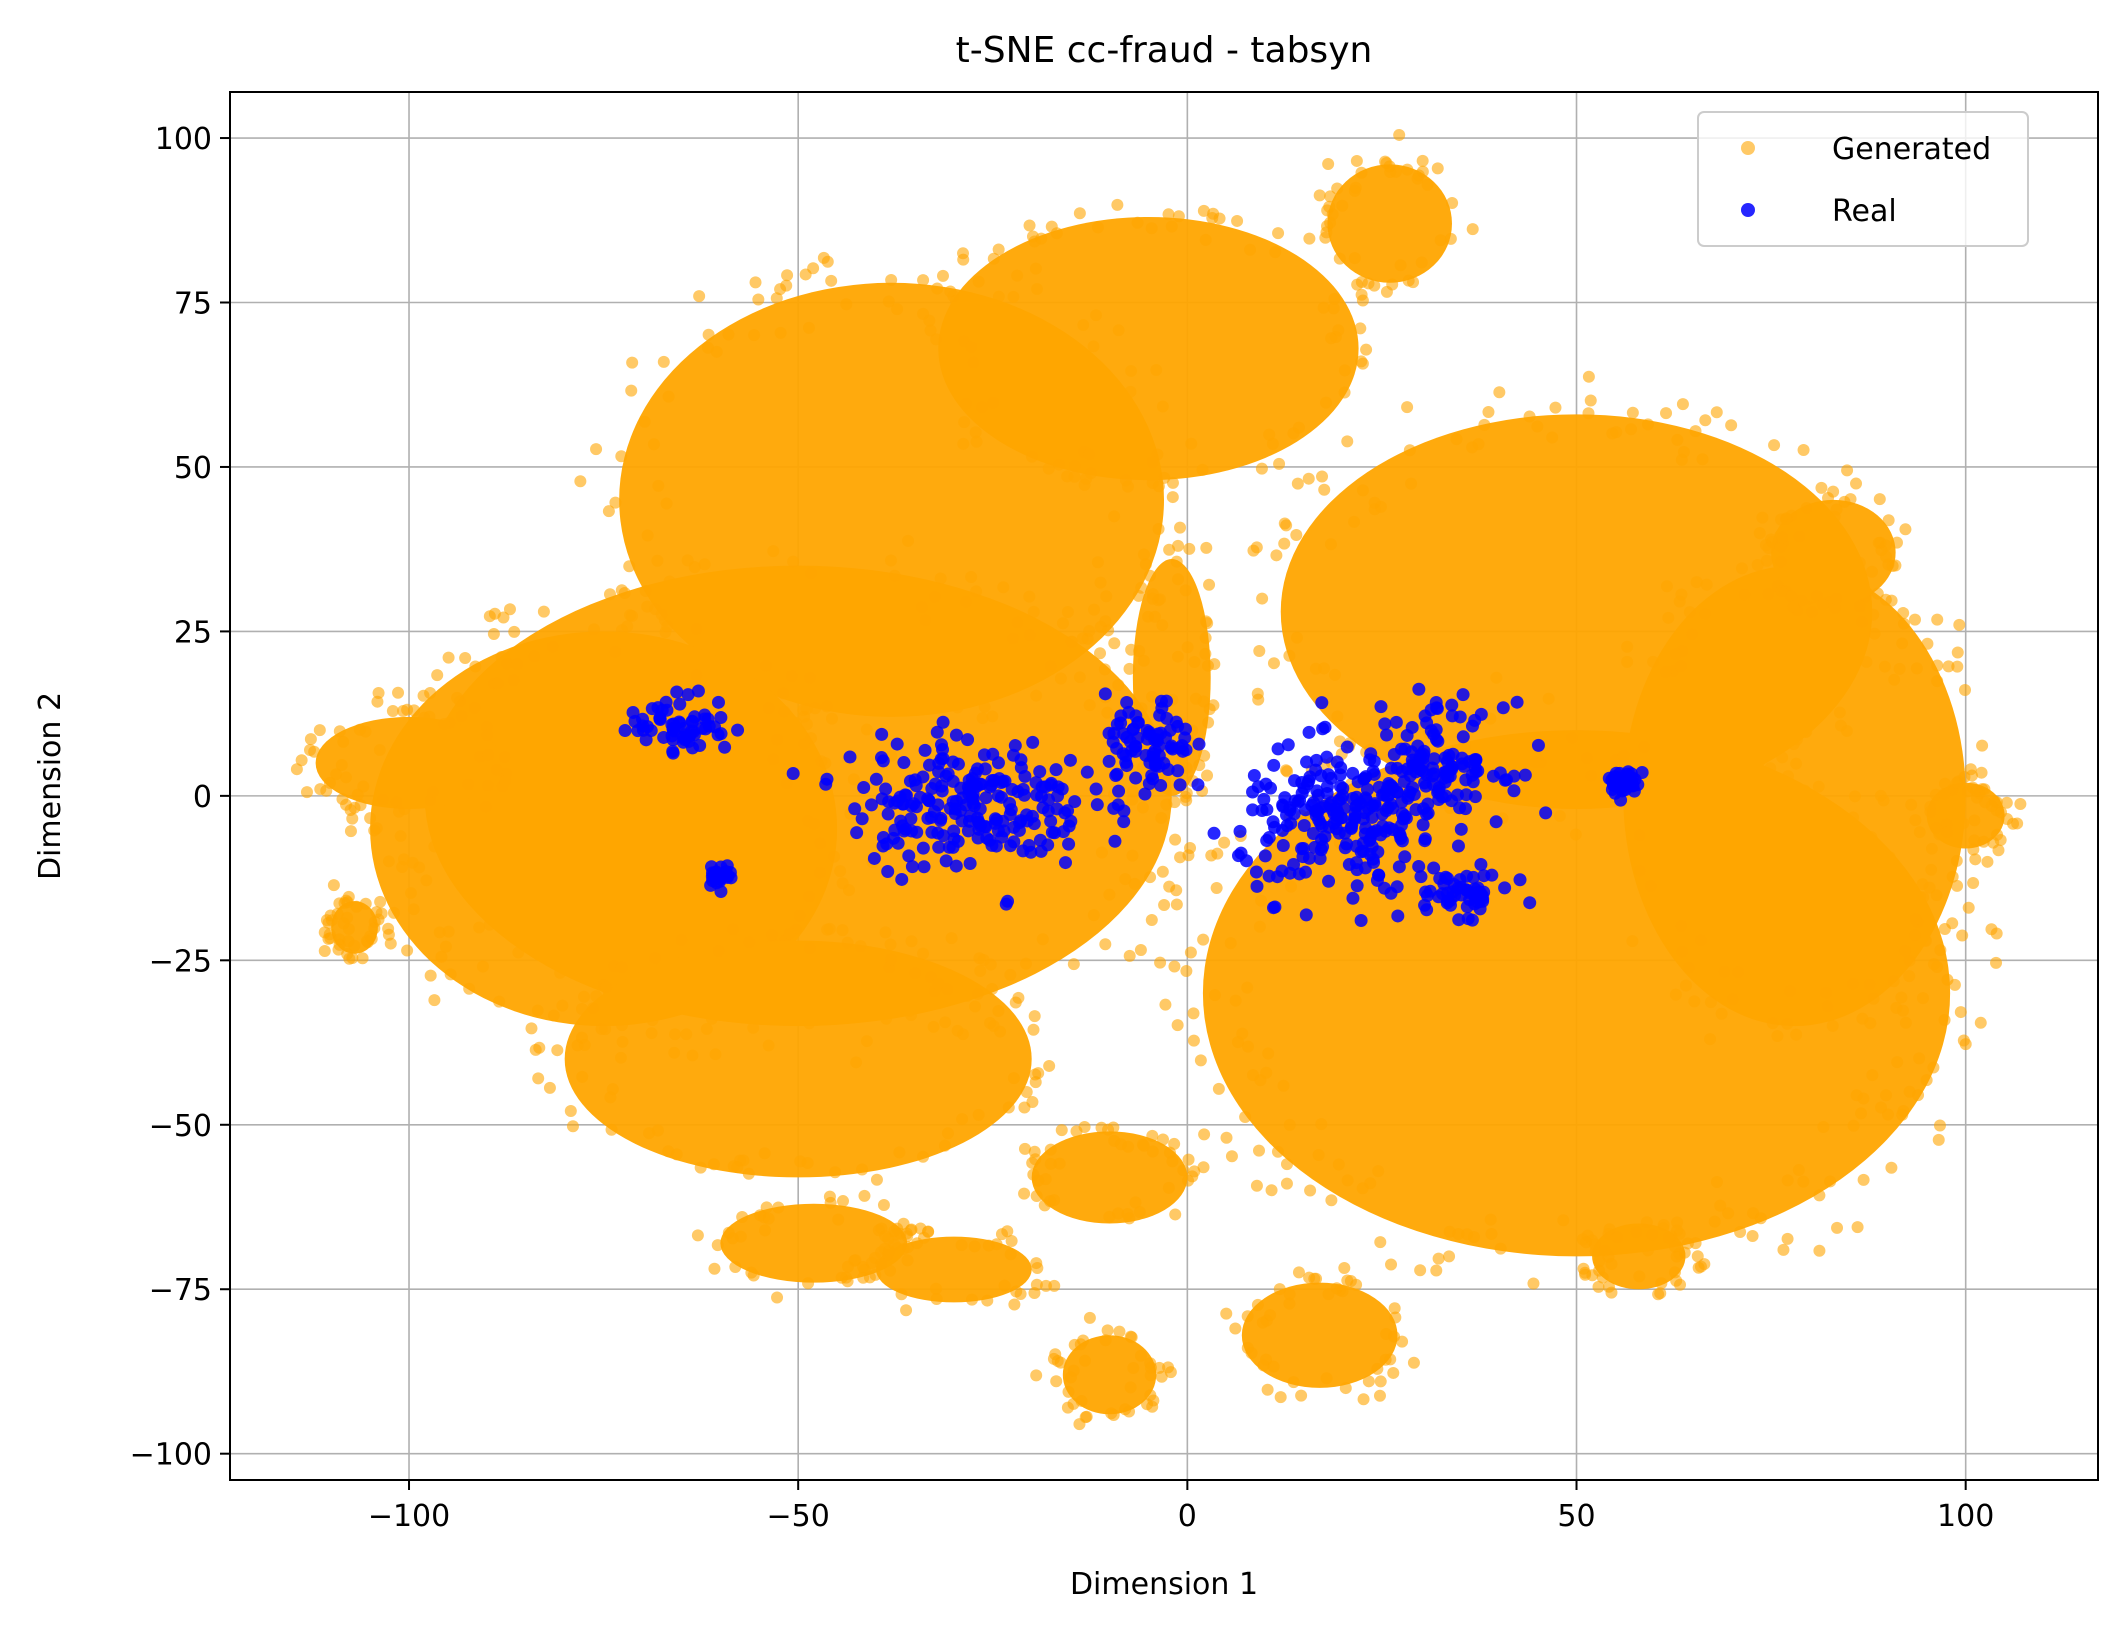 This screenshot has height=1634, width=2120. What do you see at coordinates (1319, 1335) in the screenshot?
I see `generated-cluster` at bounding box center [1319, 1335].